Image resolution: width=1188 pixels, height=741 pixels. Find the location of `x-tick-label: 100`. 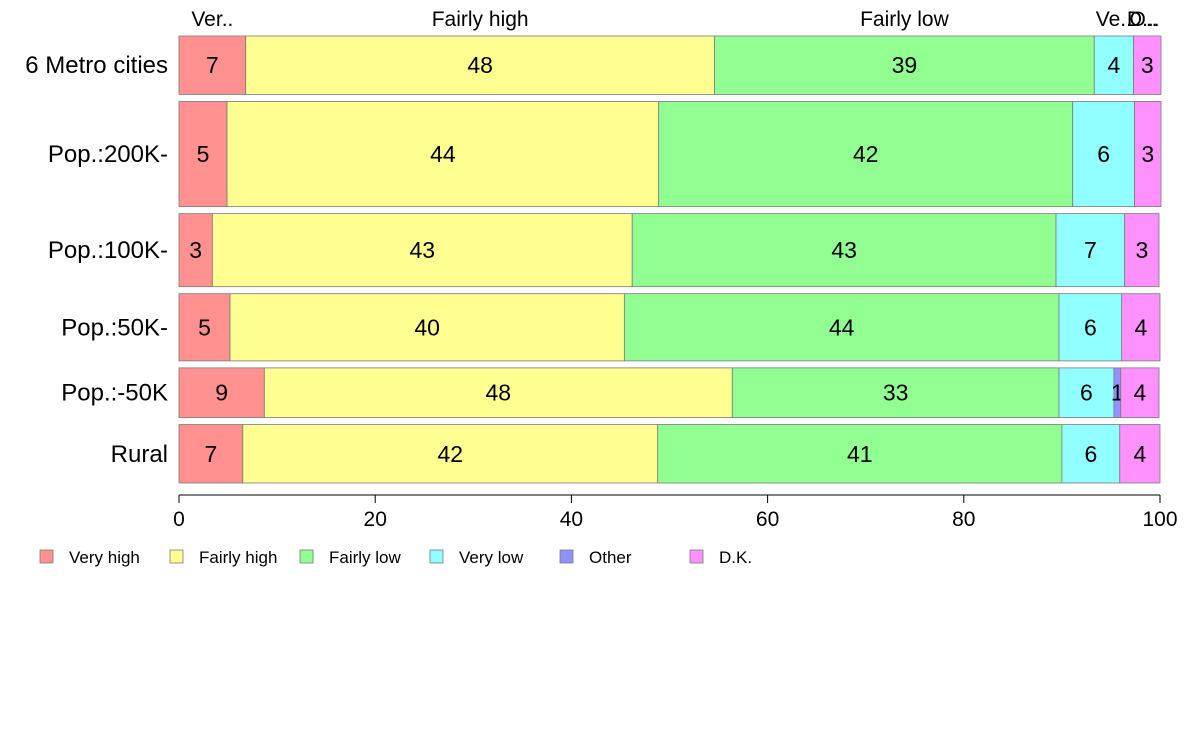

x-tick-label: 100 is located at coordinates (1159, 519).